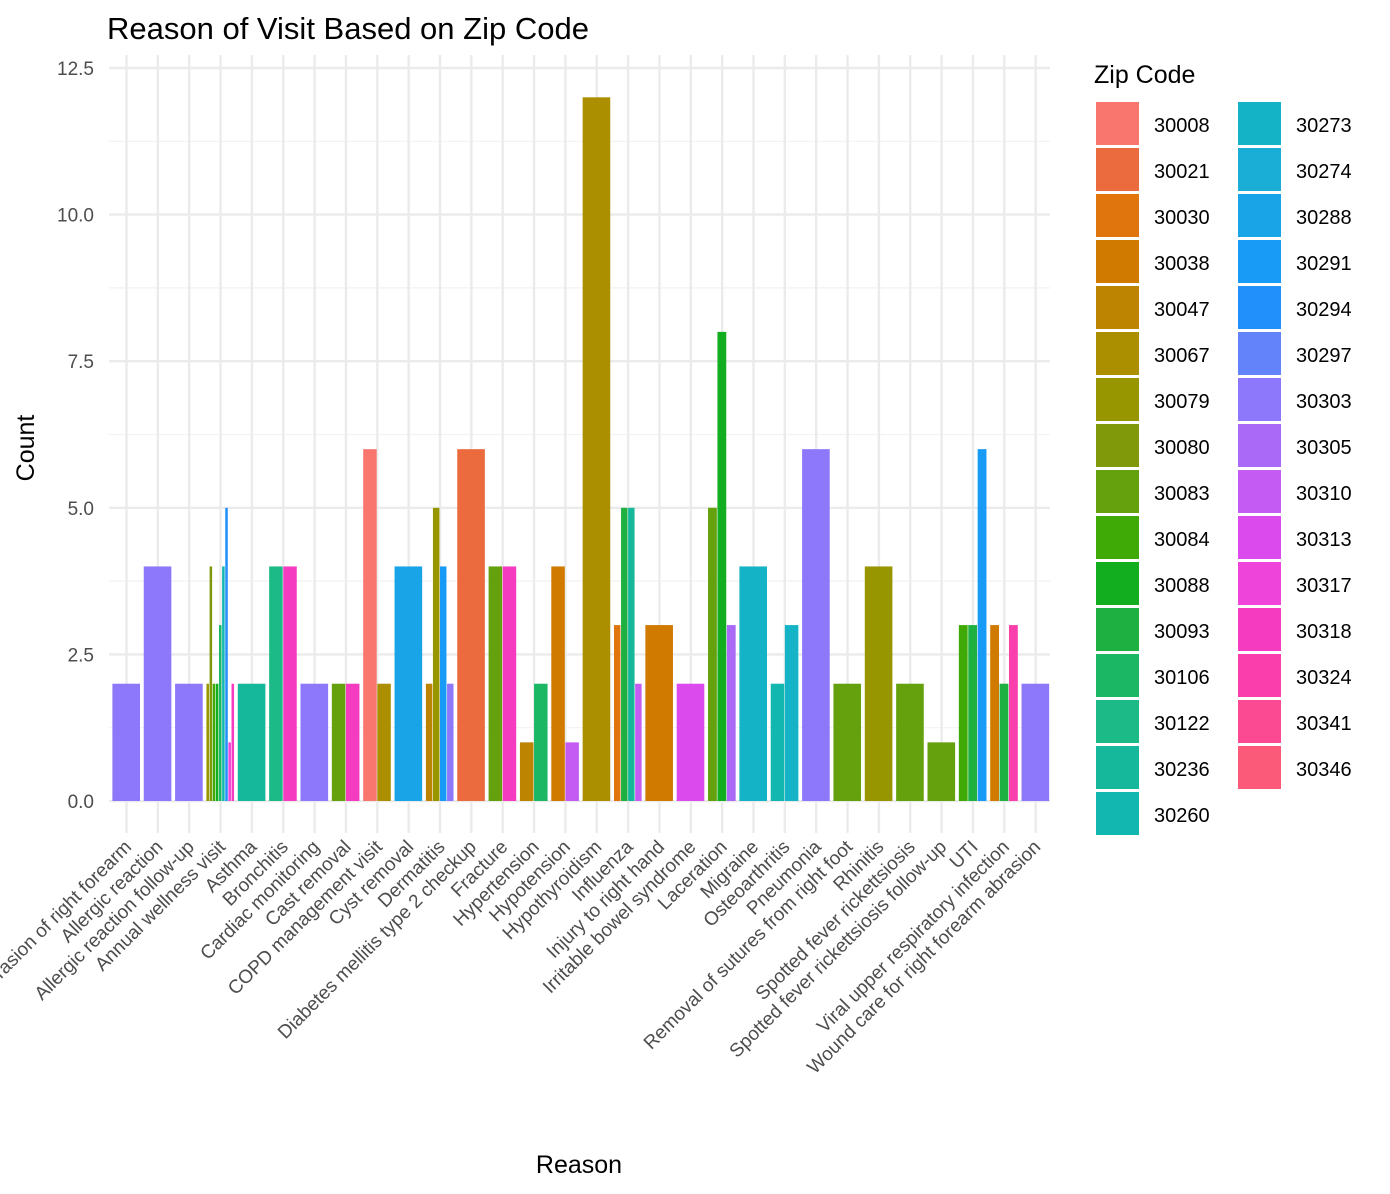 This screenshot has width=1390, height=1194. I want to click on chart-title: Reason of Visit Based on Zip Code, so click(348, 28).